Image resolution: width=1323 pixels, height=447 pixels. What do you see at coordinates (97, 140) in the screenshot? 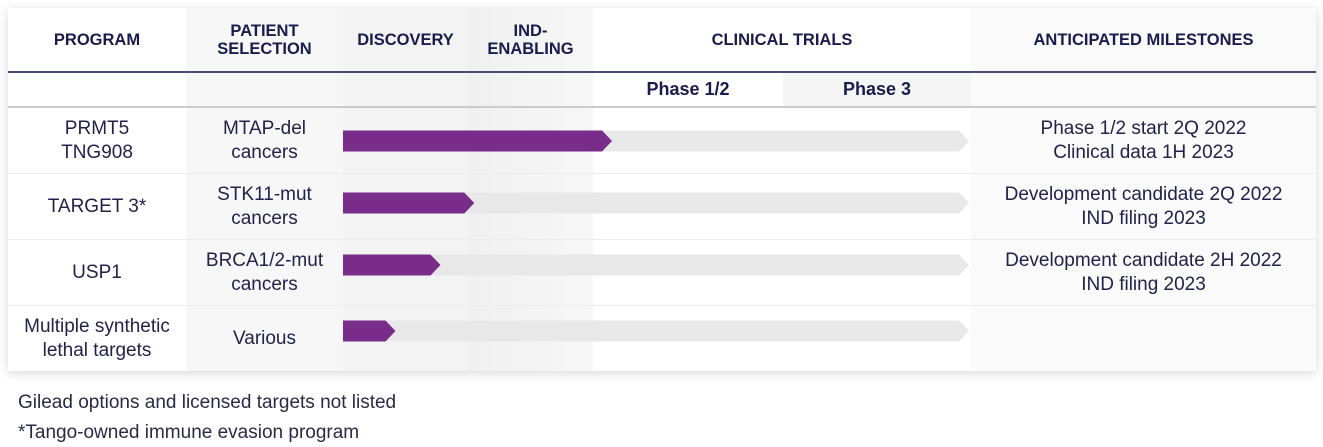
I see `row1-program: PRMT5 TNG908` at bounding box center [97, 140].